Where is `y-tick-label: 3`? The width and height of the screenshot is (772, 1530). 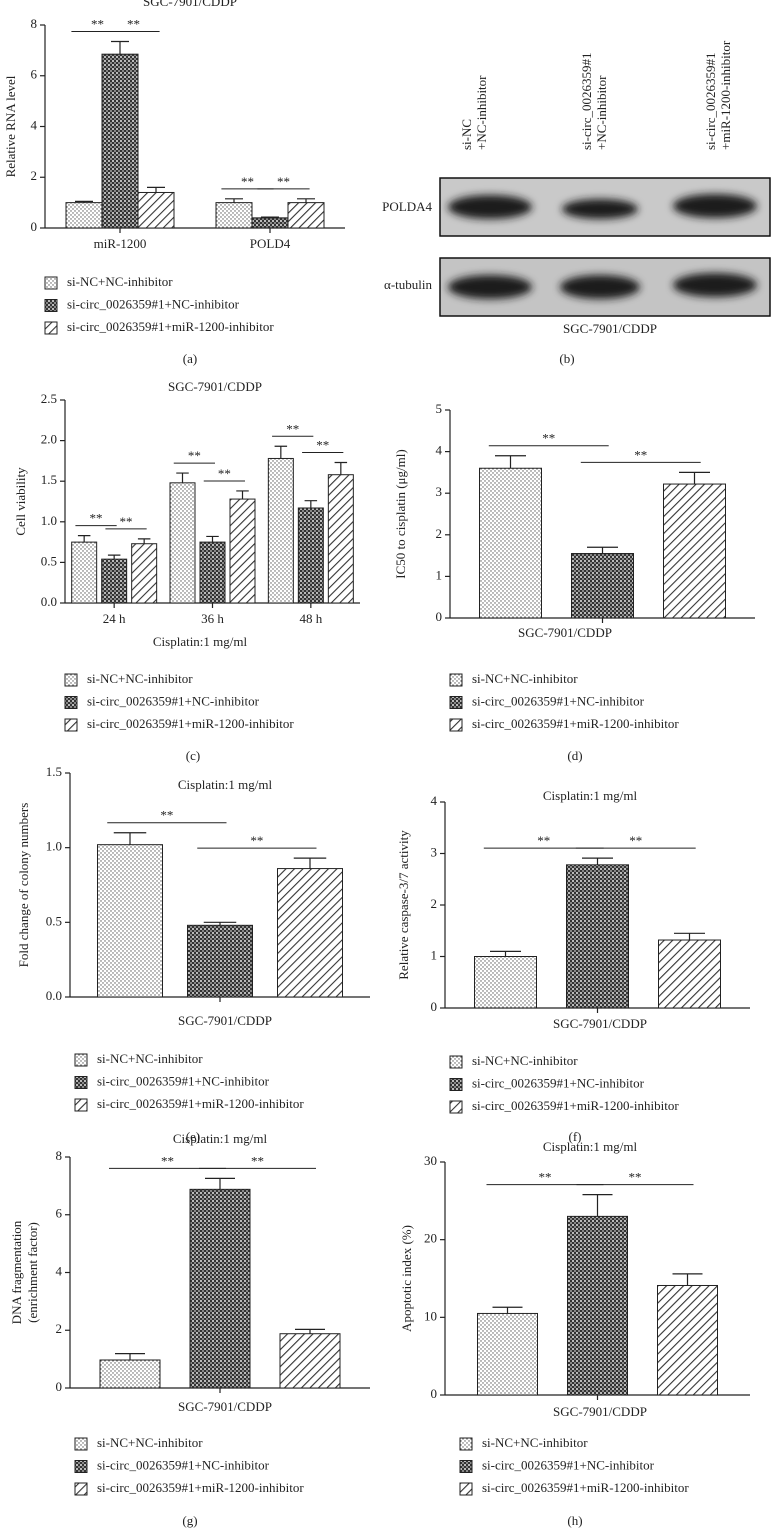 y-tick-label: 3 is located at coordinates (434, 851).